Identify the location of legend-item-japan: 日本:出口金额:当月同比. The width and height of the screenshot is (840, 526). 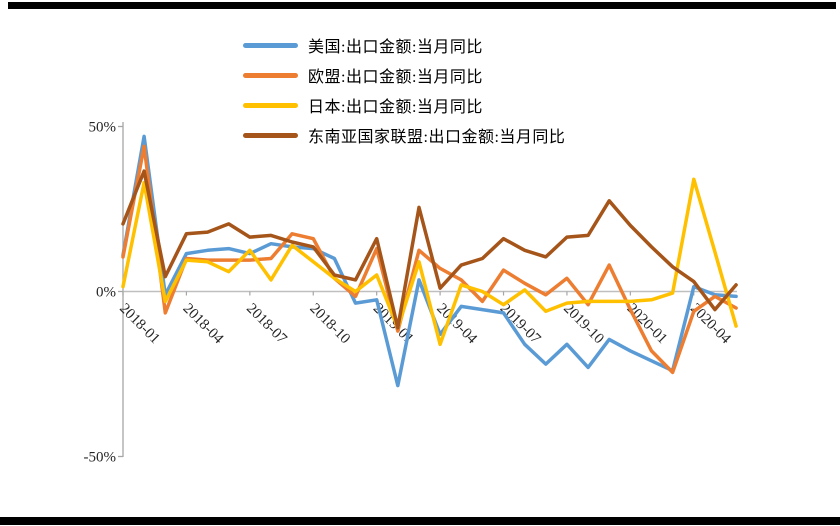
(404, 105).